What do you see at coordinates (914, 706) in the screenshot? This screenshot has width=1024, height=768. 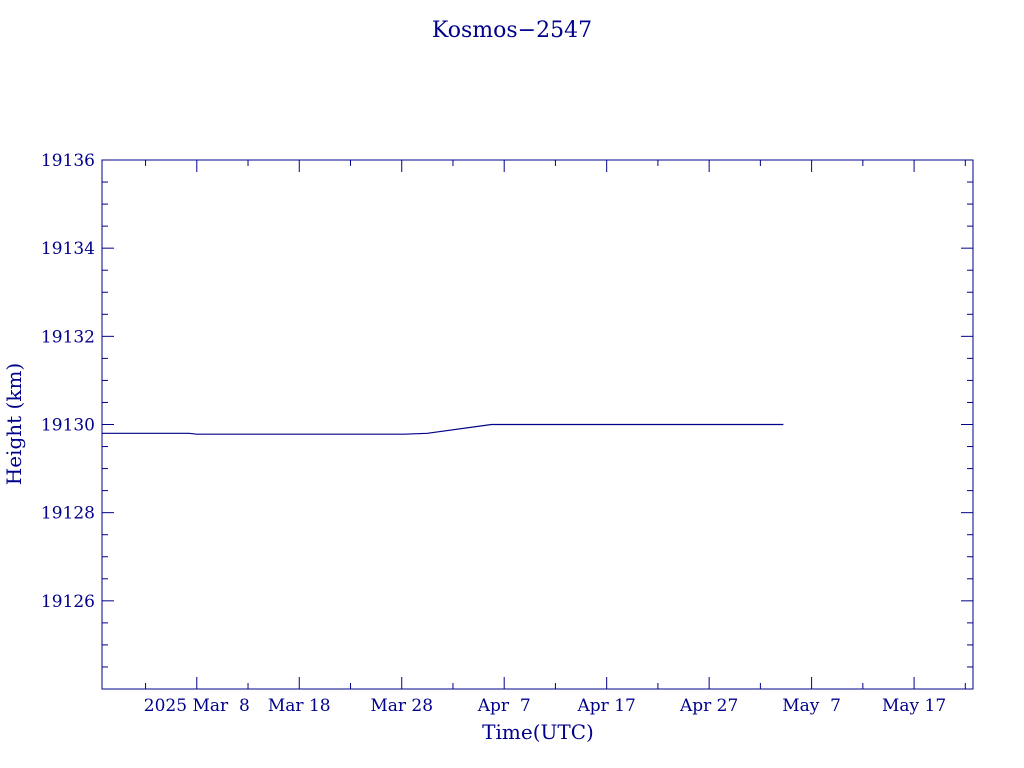 I see `x-tick-label: May 17` at bounding box center [914, 706].